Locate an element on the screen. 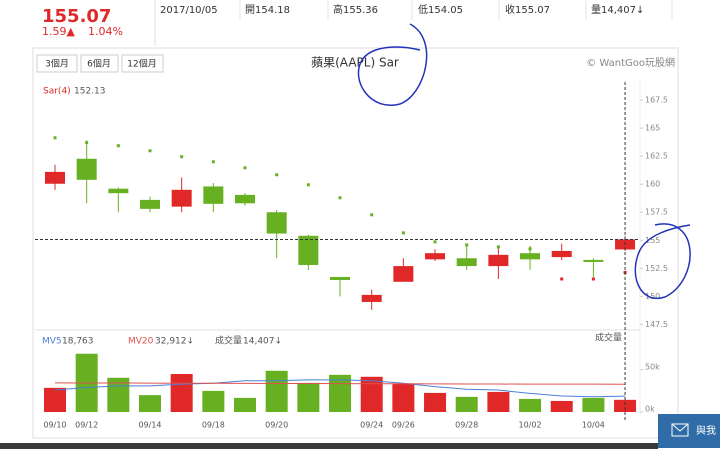 This screenshot has height=449, width=720. quote-date: 2017/10/05 is located at coordinates (189, 10).